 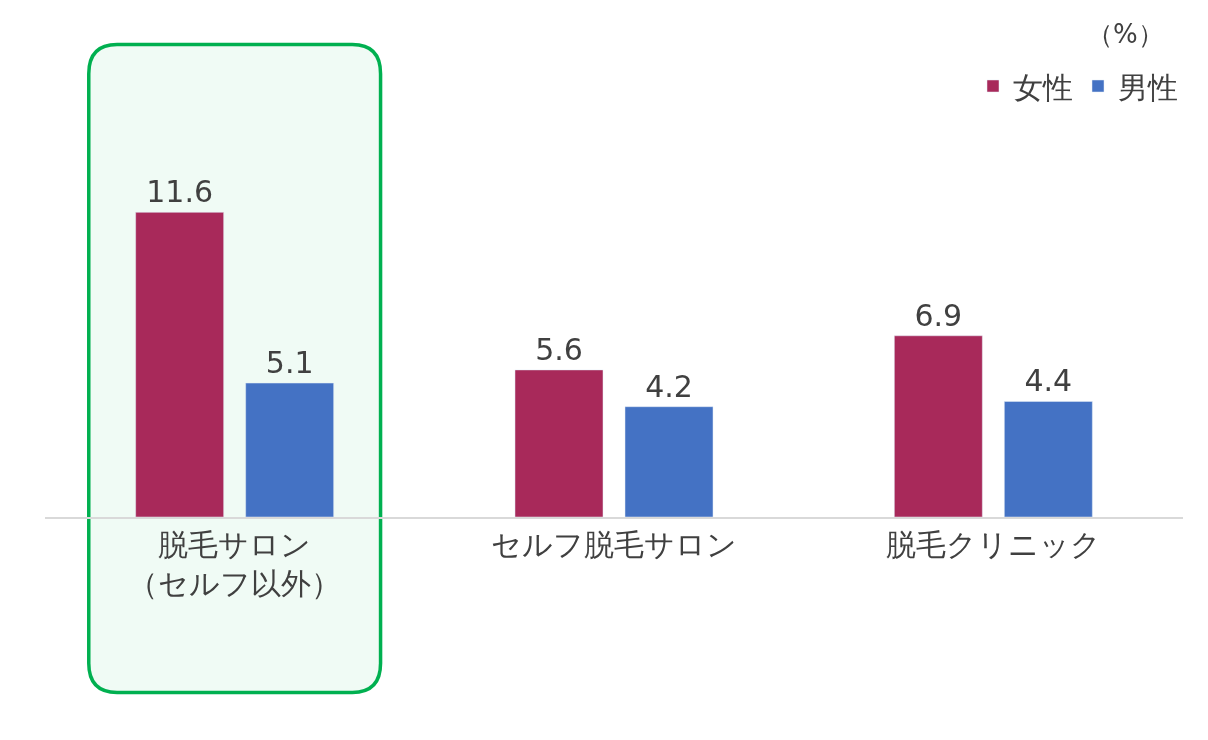 What do you see at coordinates (559, 349) in the screenshot?
I see `data-label: 5.6` at bounding box center [559, 349].